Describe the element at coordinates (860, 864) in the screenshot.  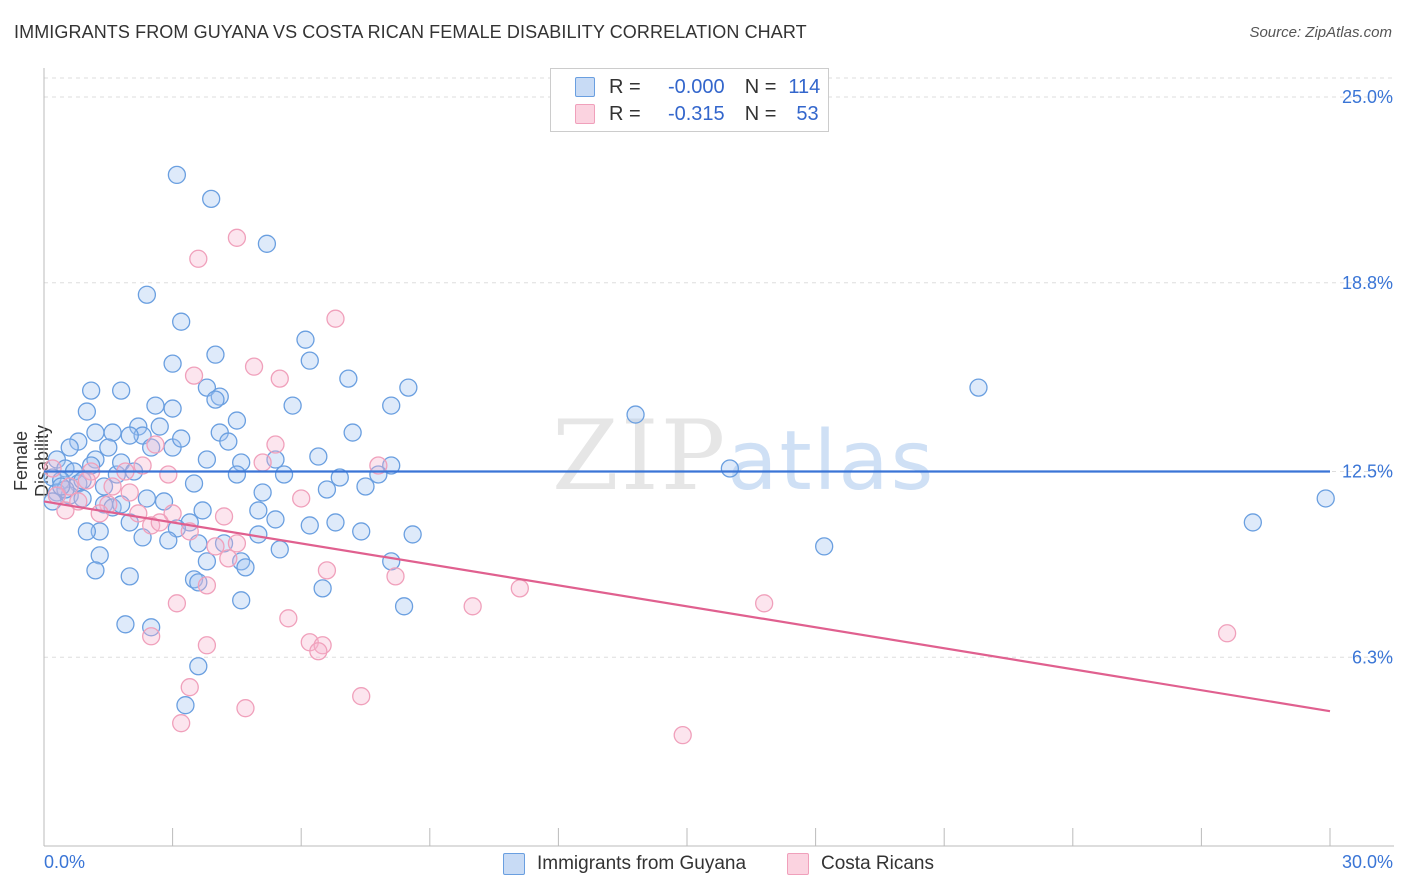
I see `legend-item-costa-rica: Costa Ricans` at that location.